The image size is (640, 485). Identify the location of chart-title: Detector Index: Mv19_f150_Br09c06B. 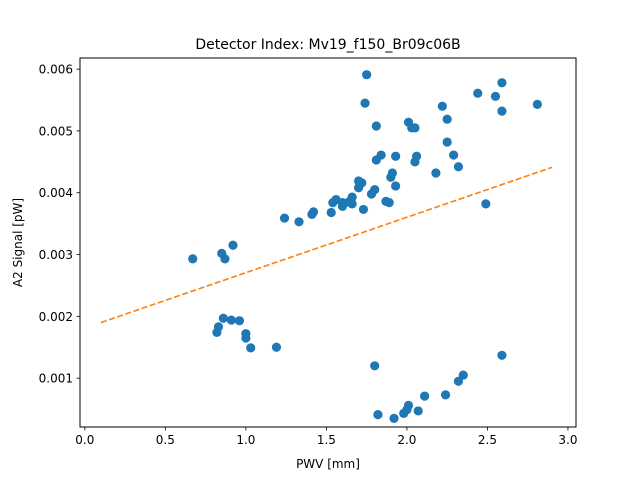
(327, 45).